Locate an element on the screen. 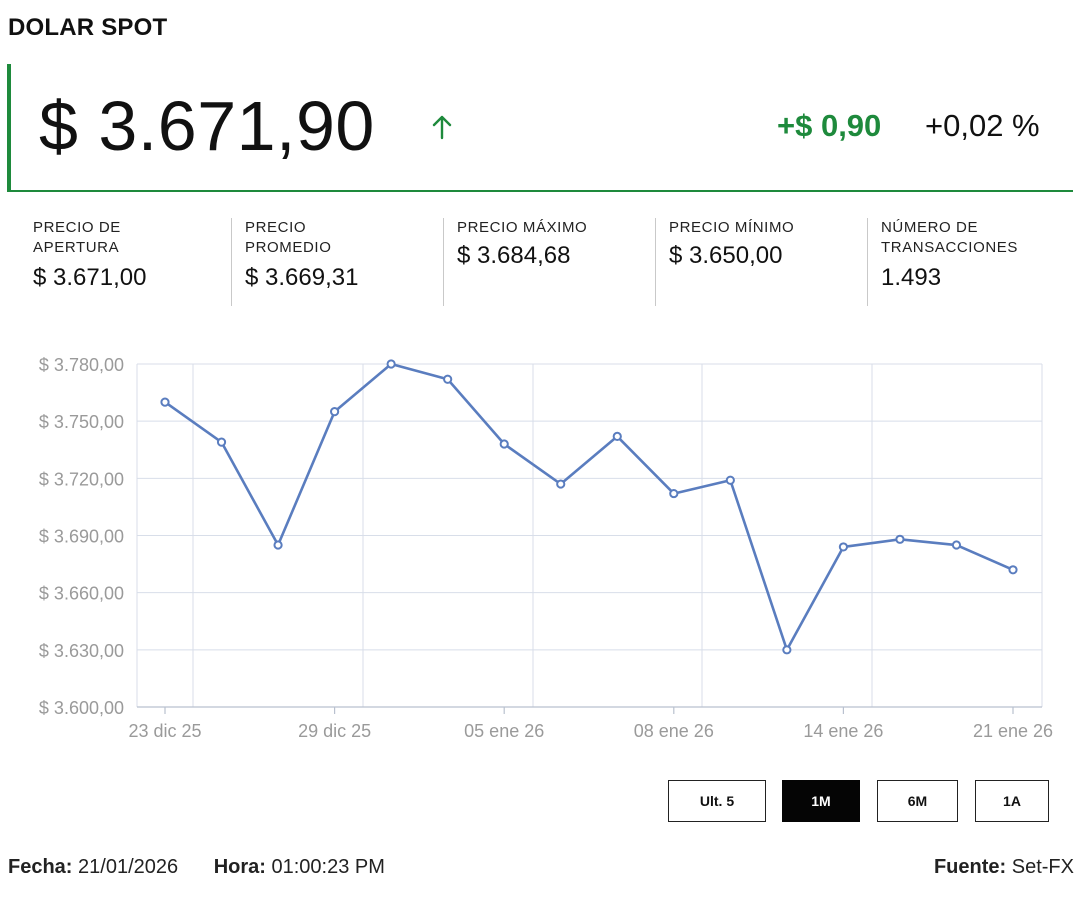  date-info: Fecha: 21/01/2026 is located at coordinates (93, 867).